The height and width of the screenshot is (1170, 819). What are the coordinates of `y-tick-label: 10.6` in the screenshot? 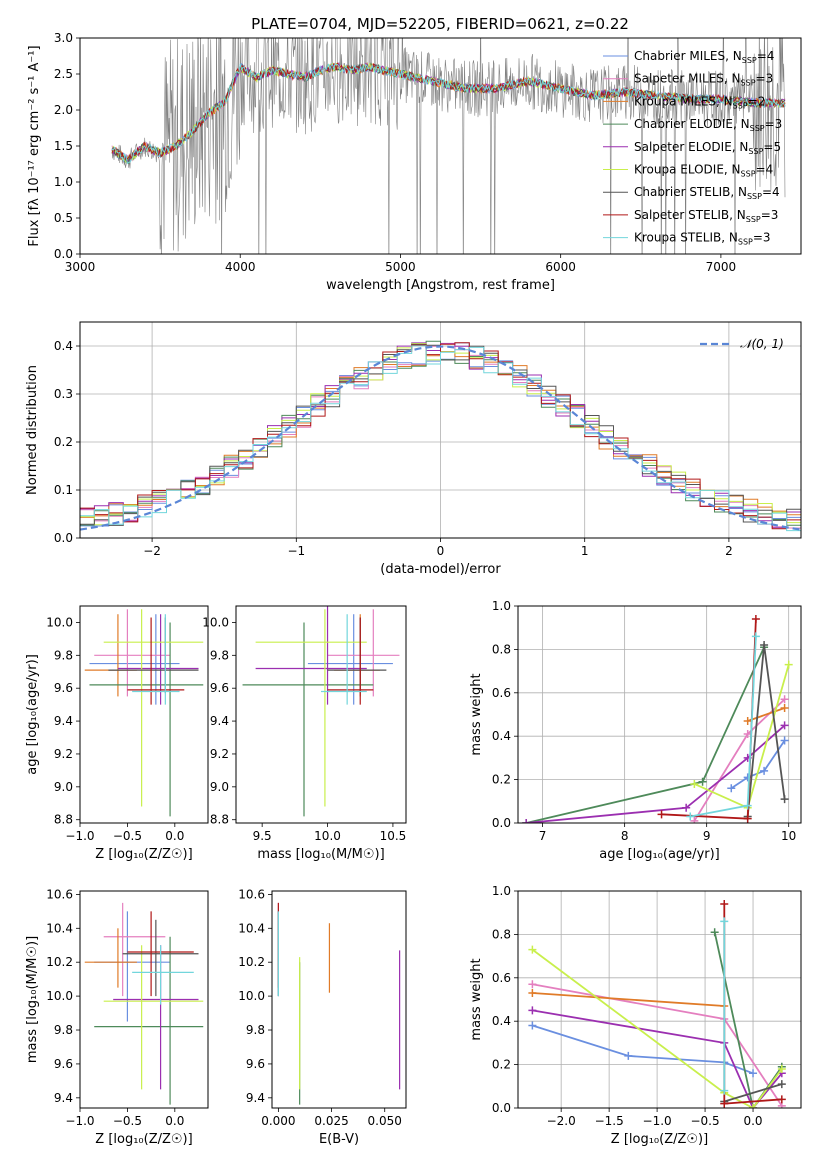 It's located at (251, 894).